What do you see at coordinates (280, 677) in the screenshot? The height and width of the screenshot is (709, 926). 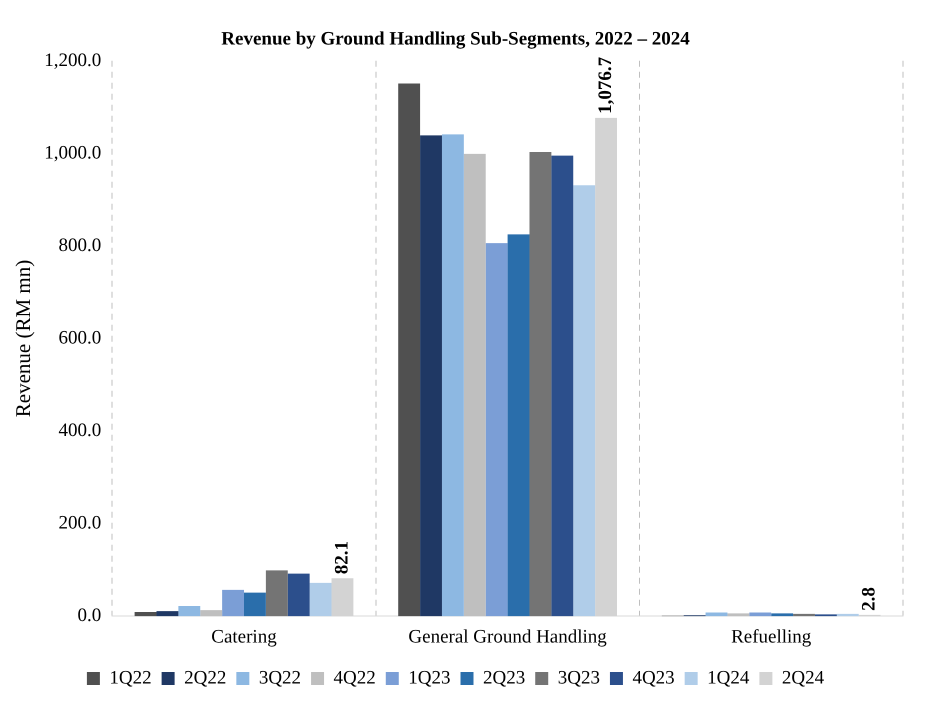 I see `legend-label: 3Q22` at bounding box center [280, 677].